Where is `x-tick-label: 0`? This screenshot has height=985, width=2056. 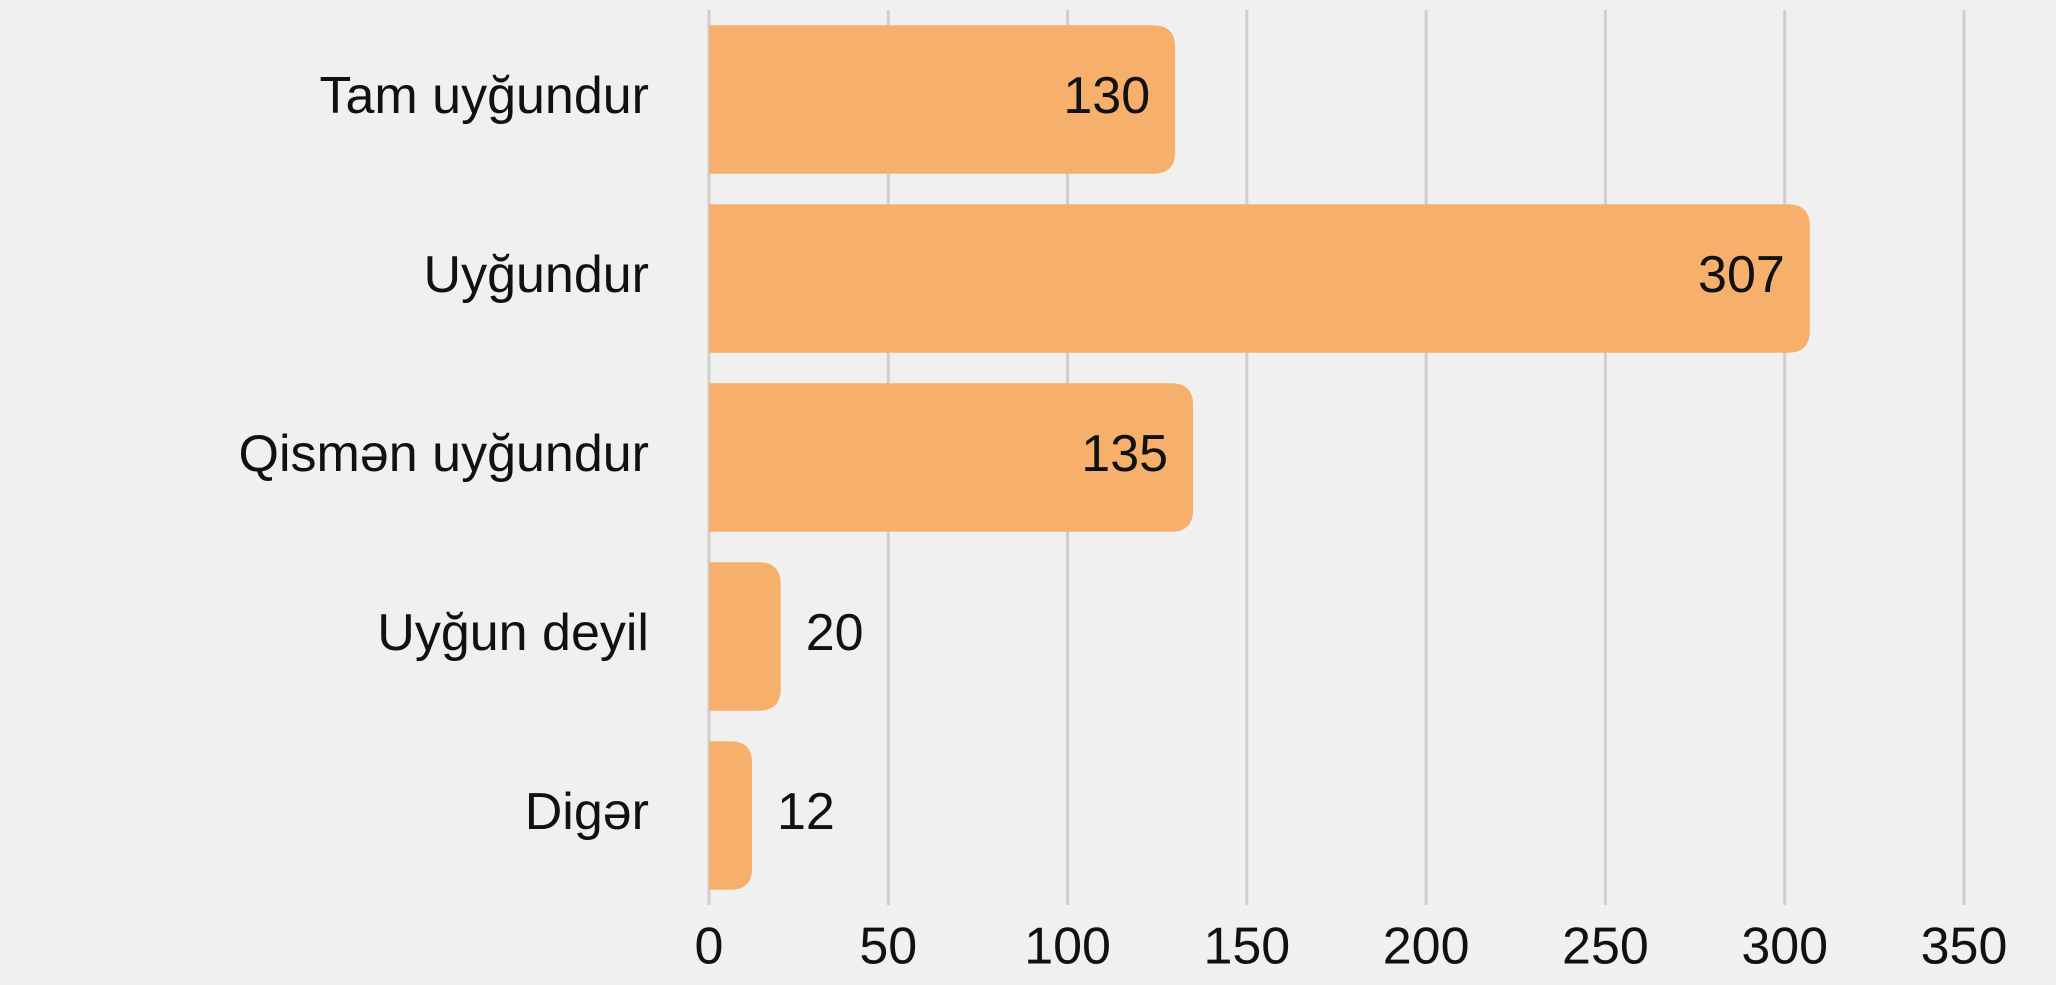
x-tick-label: 0 is located at coordinates (709, 947).